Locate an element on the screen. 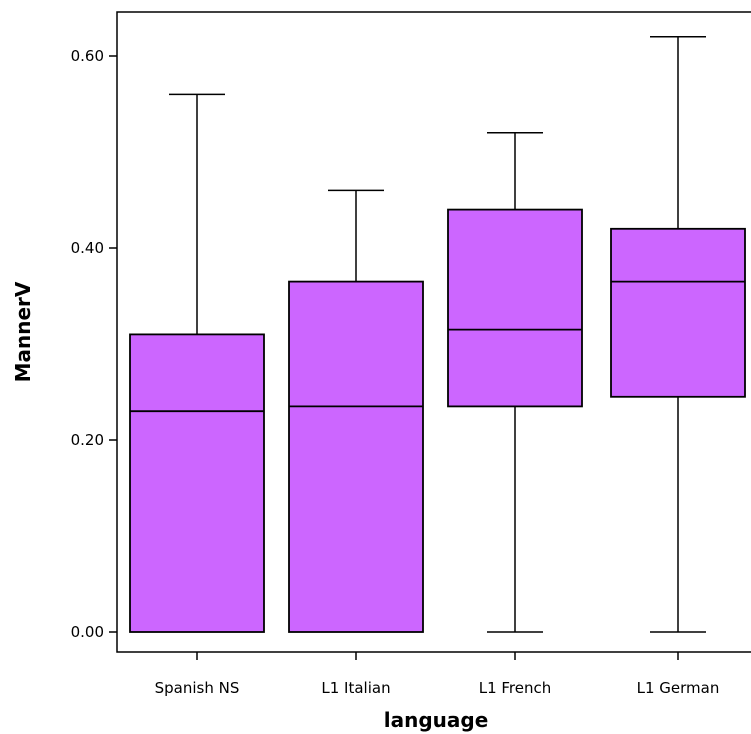 The image size is (751, 734). y-tick-label: 0.60 is located at coordinates (87, 56).